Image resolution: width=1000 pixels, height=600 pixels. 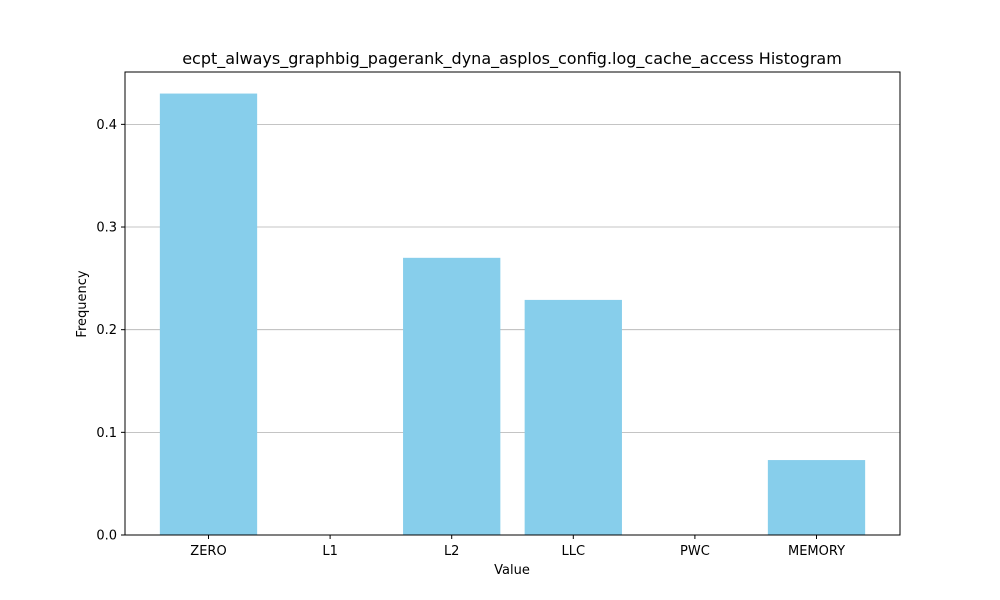 What do you see at coordinates (695, 551) in the screenshot?
I see `x-tick-label: PWC` at bounding box center [695, 551].